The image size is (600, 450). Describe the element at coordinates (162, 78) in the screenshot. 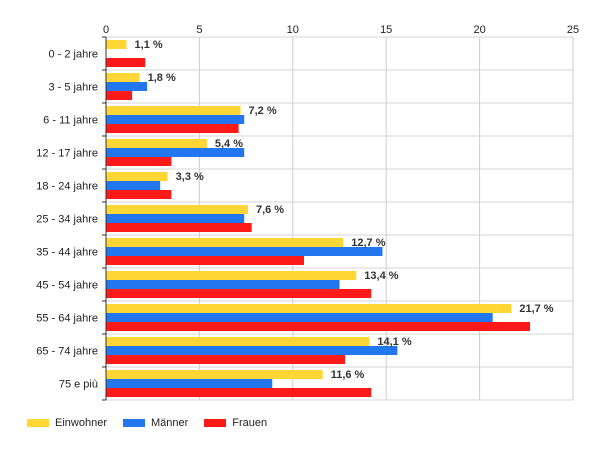

I see `data-label-1: 1,8 %` at that location.